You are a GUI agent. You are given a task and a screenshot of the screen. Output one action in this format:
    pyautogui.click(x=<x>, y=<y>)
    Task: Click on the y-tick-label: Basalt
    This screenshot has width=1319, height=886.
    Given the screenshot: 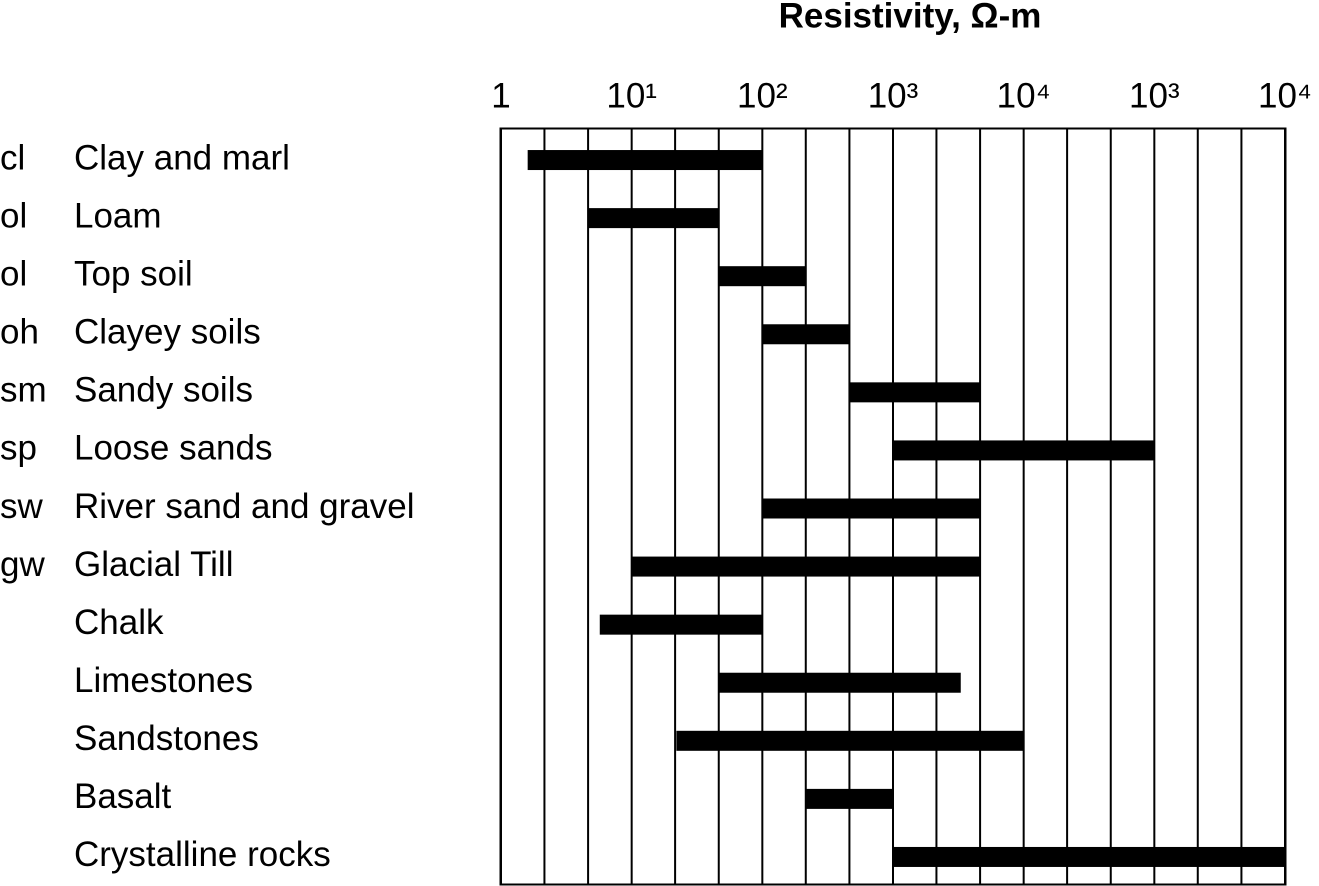 What is the action you would take?
    pyautogui.click(x=123, y=796)
    